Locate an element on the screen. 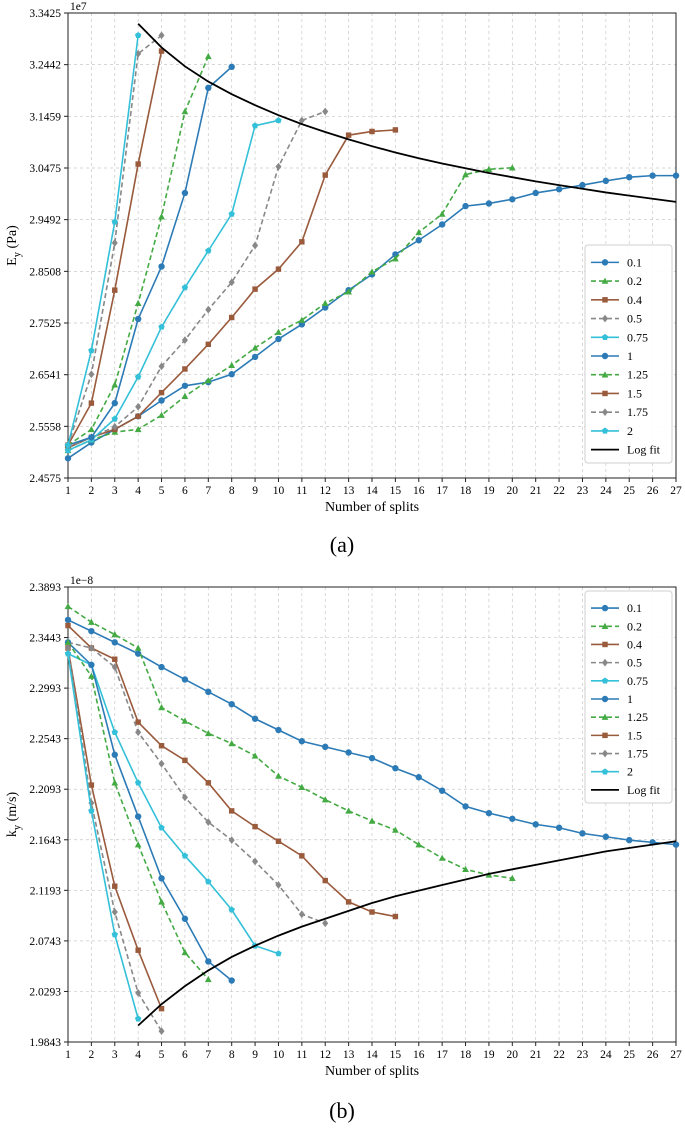 The width and height of the screenshot is (685, 1130). series-line is located at coordinates (103, 836).